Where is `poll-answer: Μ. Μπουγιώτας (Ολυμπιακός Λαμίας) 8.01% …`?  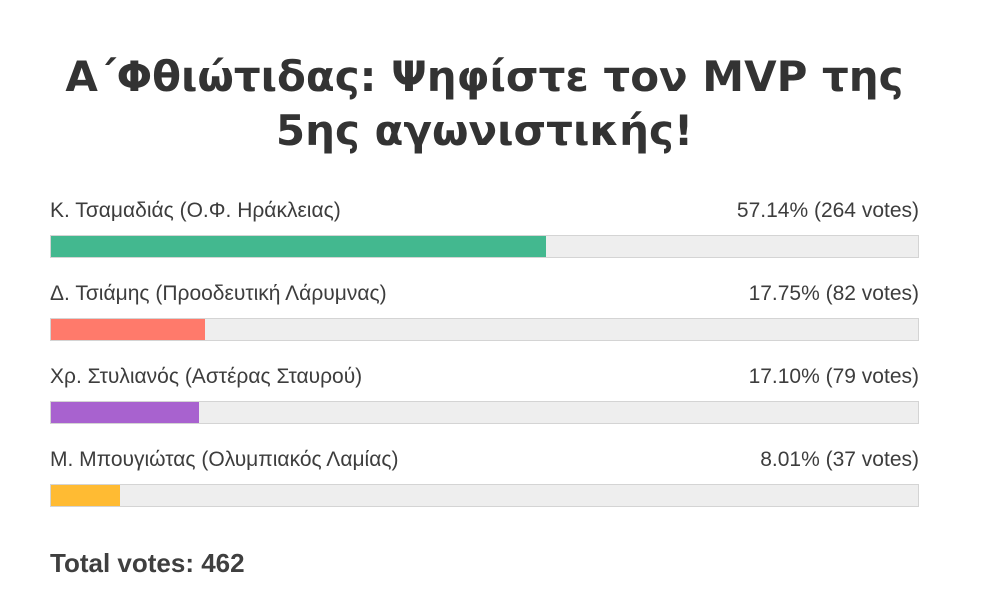 poll-answer: Μ. Μπουγιώτας (Ολυμπιακός Λαμίας) 8.01% … is located at coordinates (484, 486).